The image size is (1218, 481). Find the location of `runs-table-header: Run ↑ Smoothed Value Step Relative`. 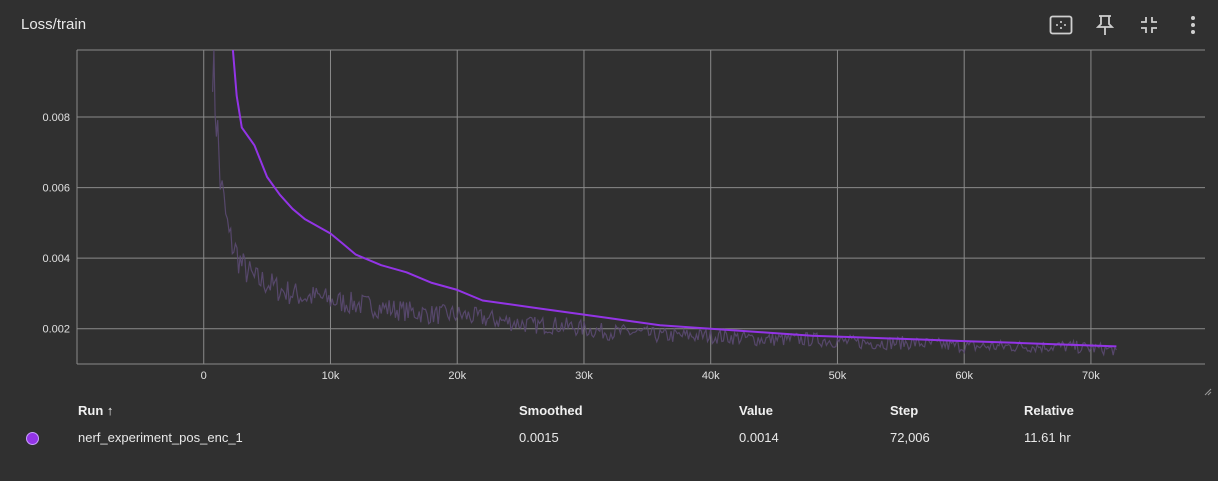

runs-table-header: Run ↑ Smoothed Value Step Relative is located at coordinates (597, 410).